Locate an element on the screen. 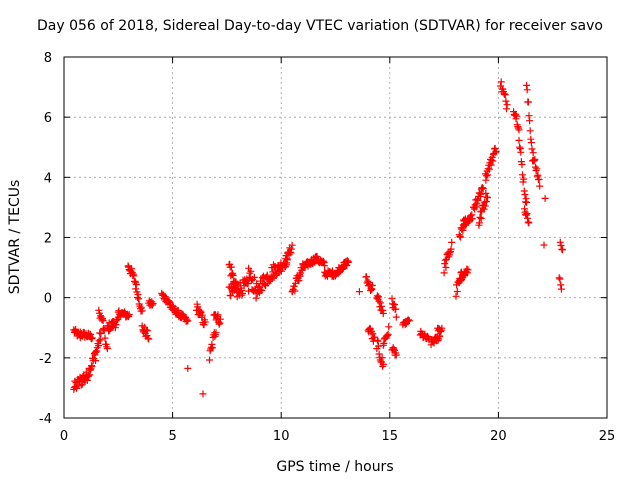 The image size is (640, 480). y-tick-label: -2 is located at coordinates (45, 359).